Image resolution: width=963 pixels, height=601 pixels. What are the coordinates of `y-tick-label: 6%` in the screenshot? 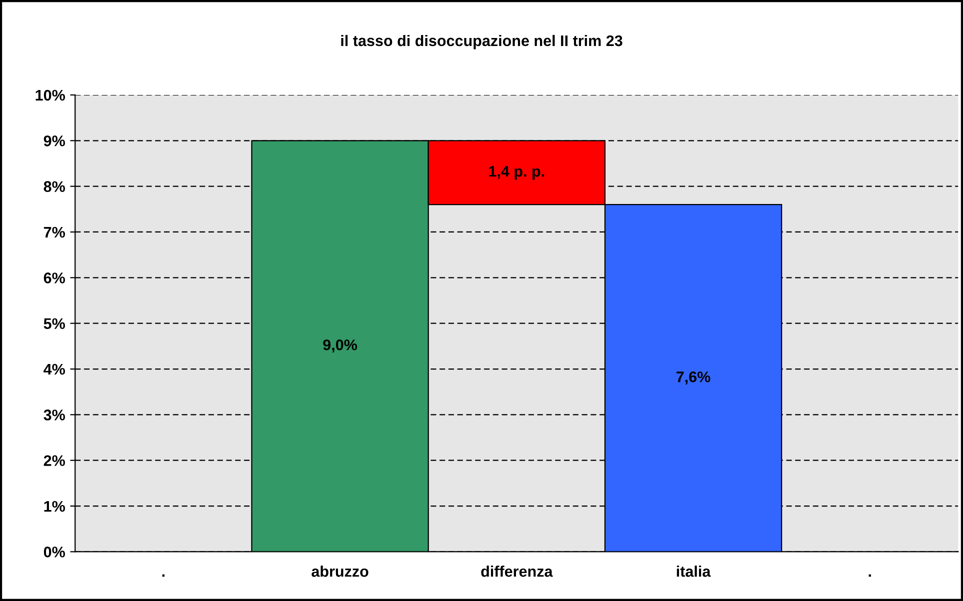 It's located at (54, 278).